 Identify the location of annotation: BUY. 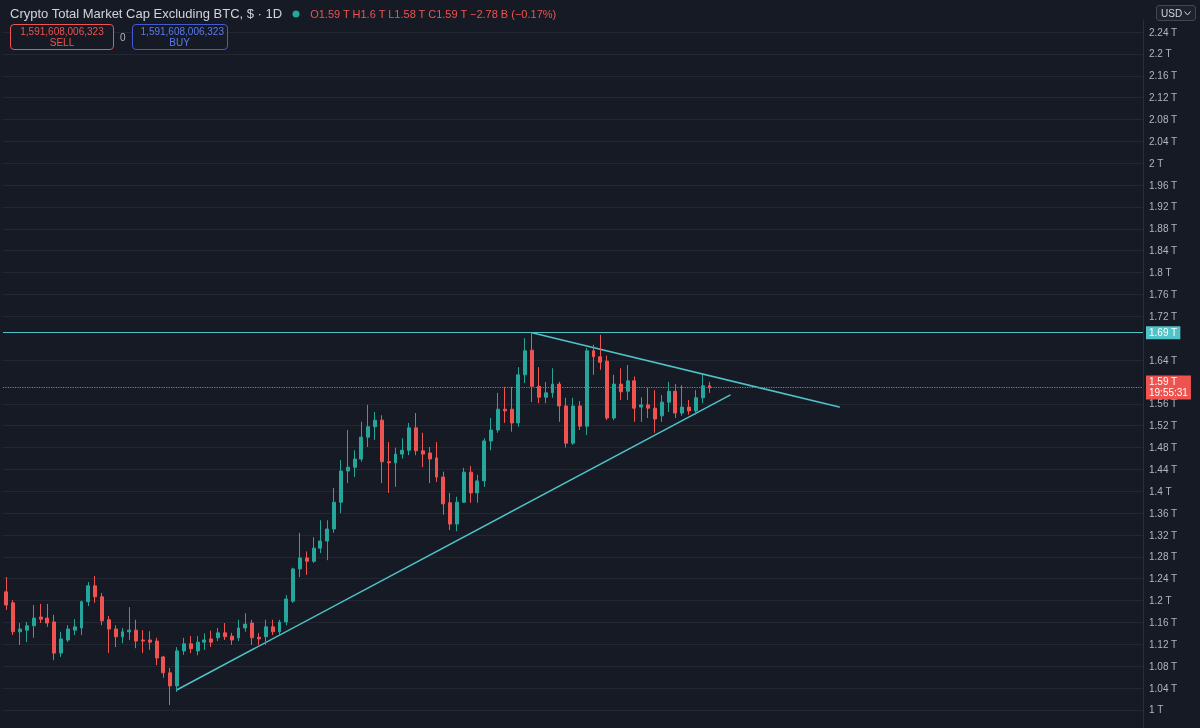
(179, 42).